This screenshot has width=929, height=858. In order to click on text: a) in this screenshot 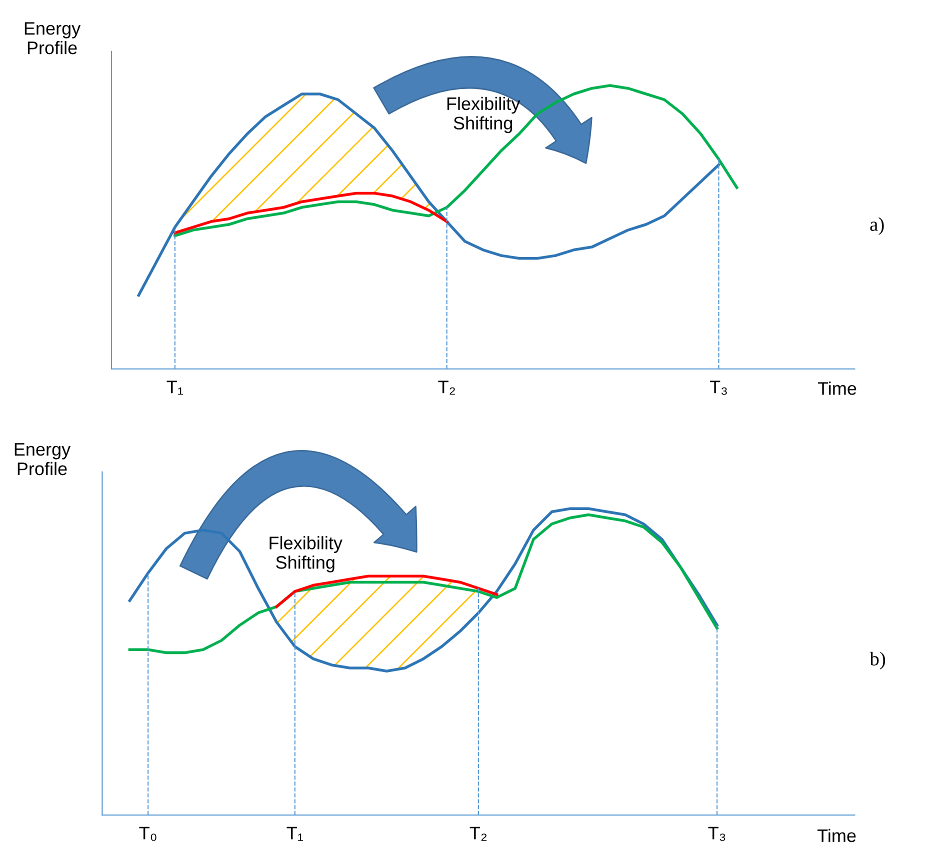, I will do `click(877, 226)`.